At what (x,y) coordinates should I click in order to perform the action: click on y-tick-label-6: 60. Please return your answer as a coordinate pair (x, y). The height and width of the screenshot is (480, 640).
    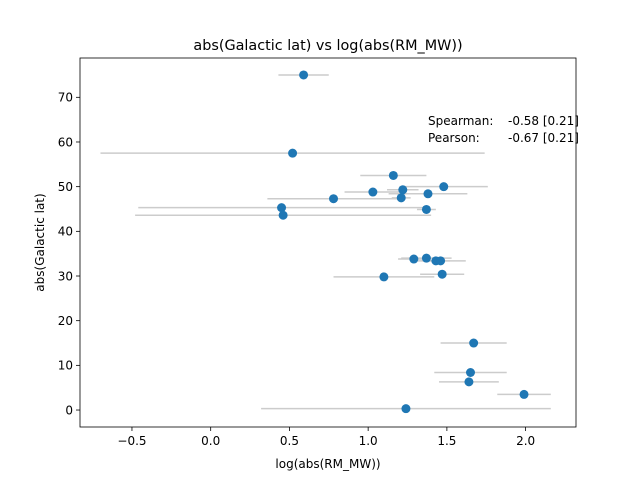
    Looking at the image, I should click on (65, 142).